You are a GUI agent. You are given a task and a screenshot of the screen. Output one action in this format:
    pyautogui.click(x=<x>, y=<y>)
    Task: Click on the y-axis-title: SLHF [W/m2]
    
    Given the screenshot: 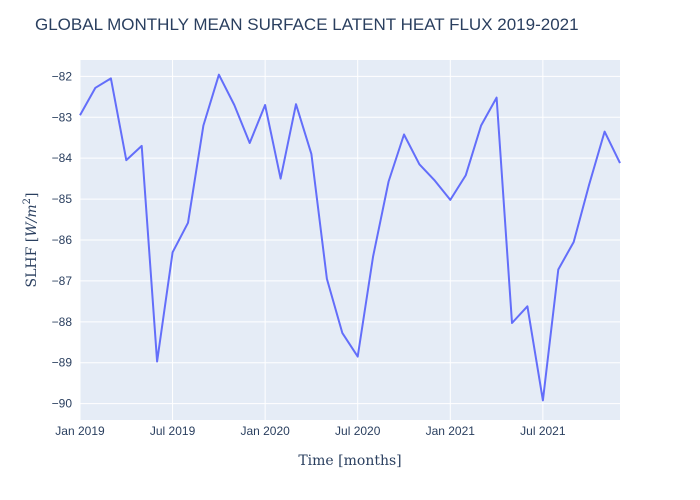 What is the action you would take?
    pyautogui.click(x=31, y=240)
    